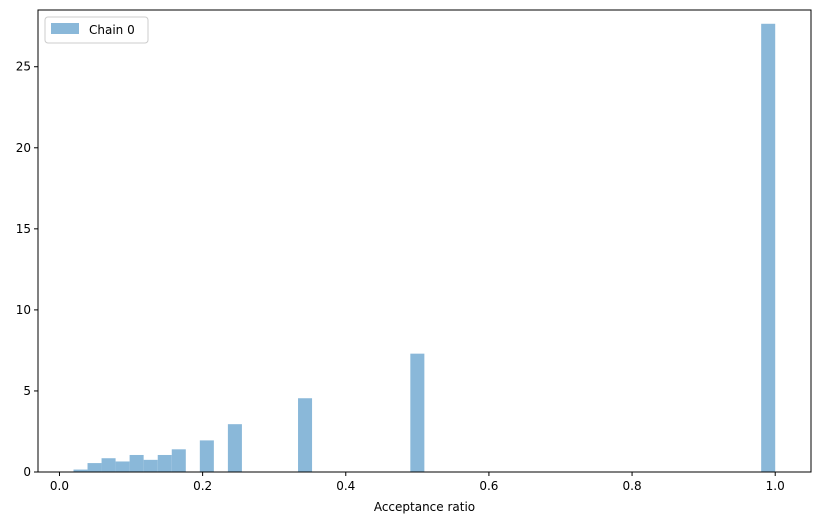 This screenshot has width=822, height=525. I want to click on x-tick-label: 0.2, so click(202, 486).